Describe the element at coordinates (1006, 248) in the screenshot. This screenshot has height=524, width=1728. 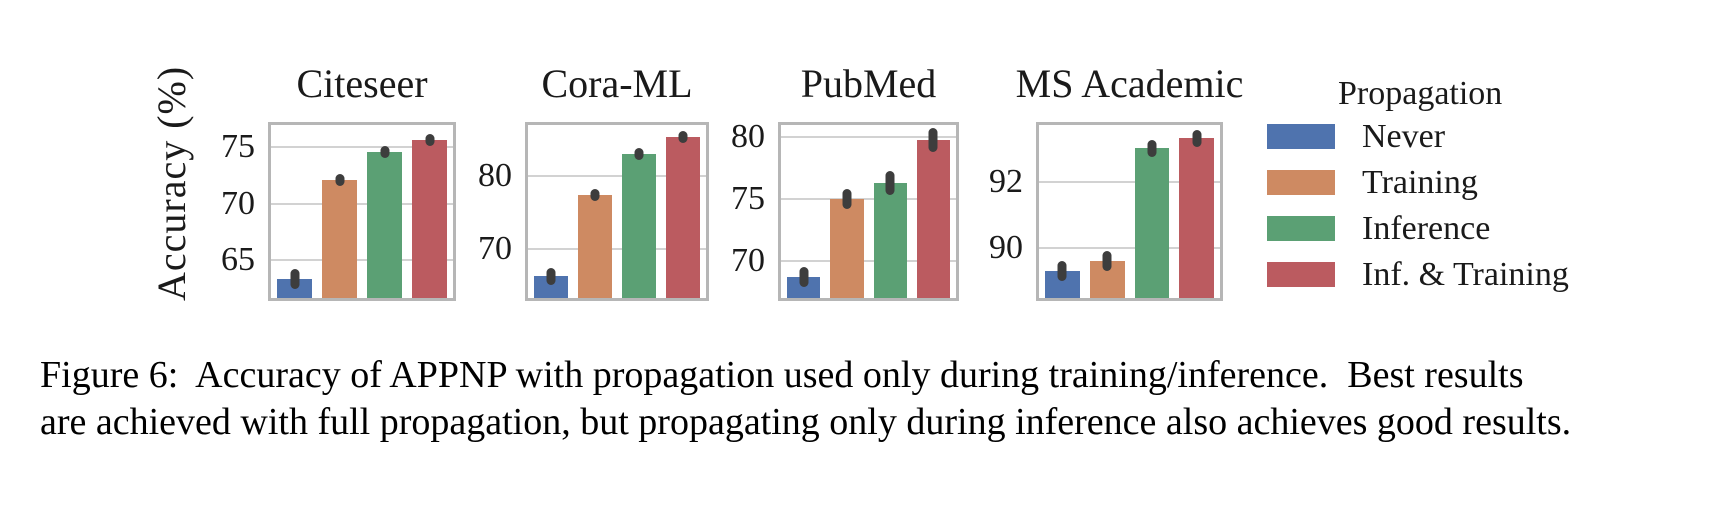
I see `y-tick-label-90: 90` at that location.